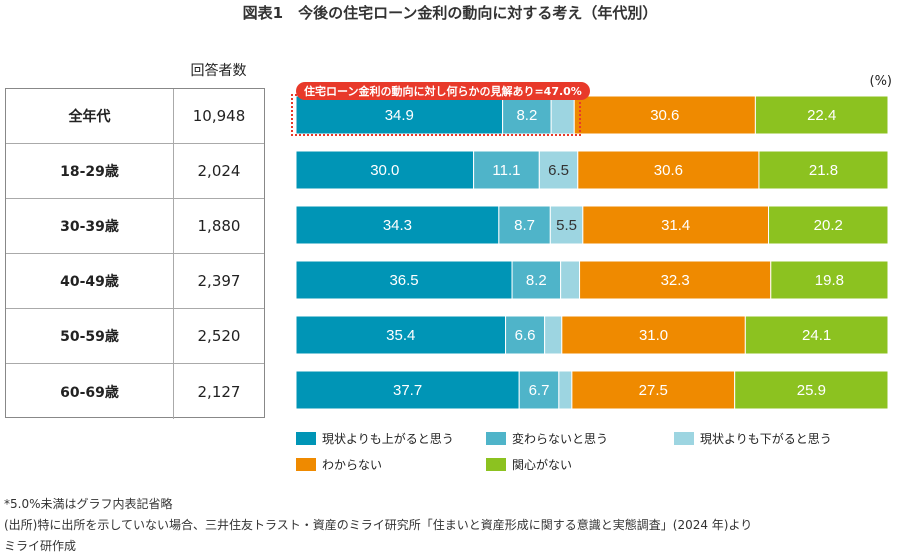 Image resolution: width=900 pixels, height=560 pixels. Describe the element at coordinates (352, 465) in the screenshot. I see `legend-label: わからない` at that location.